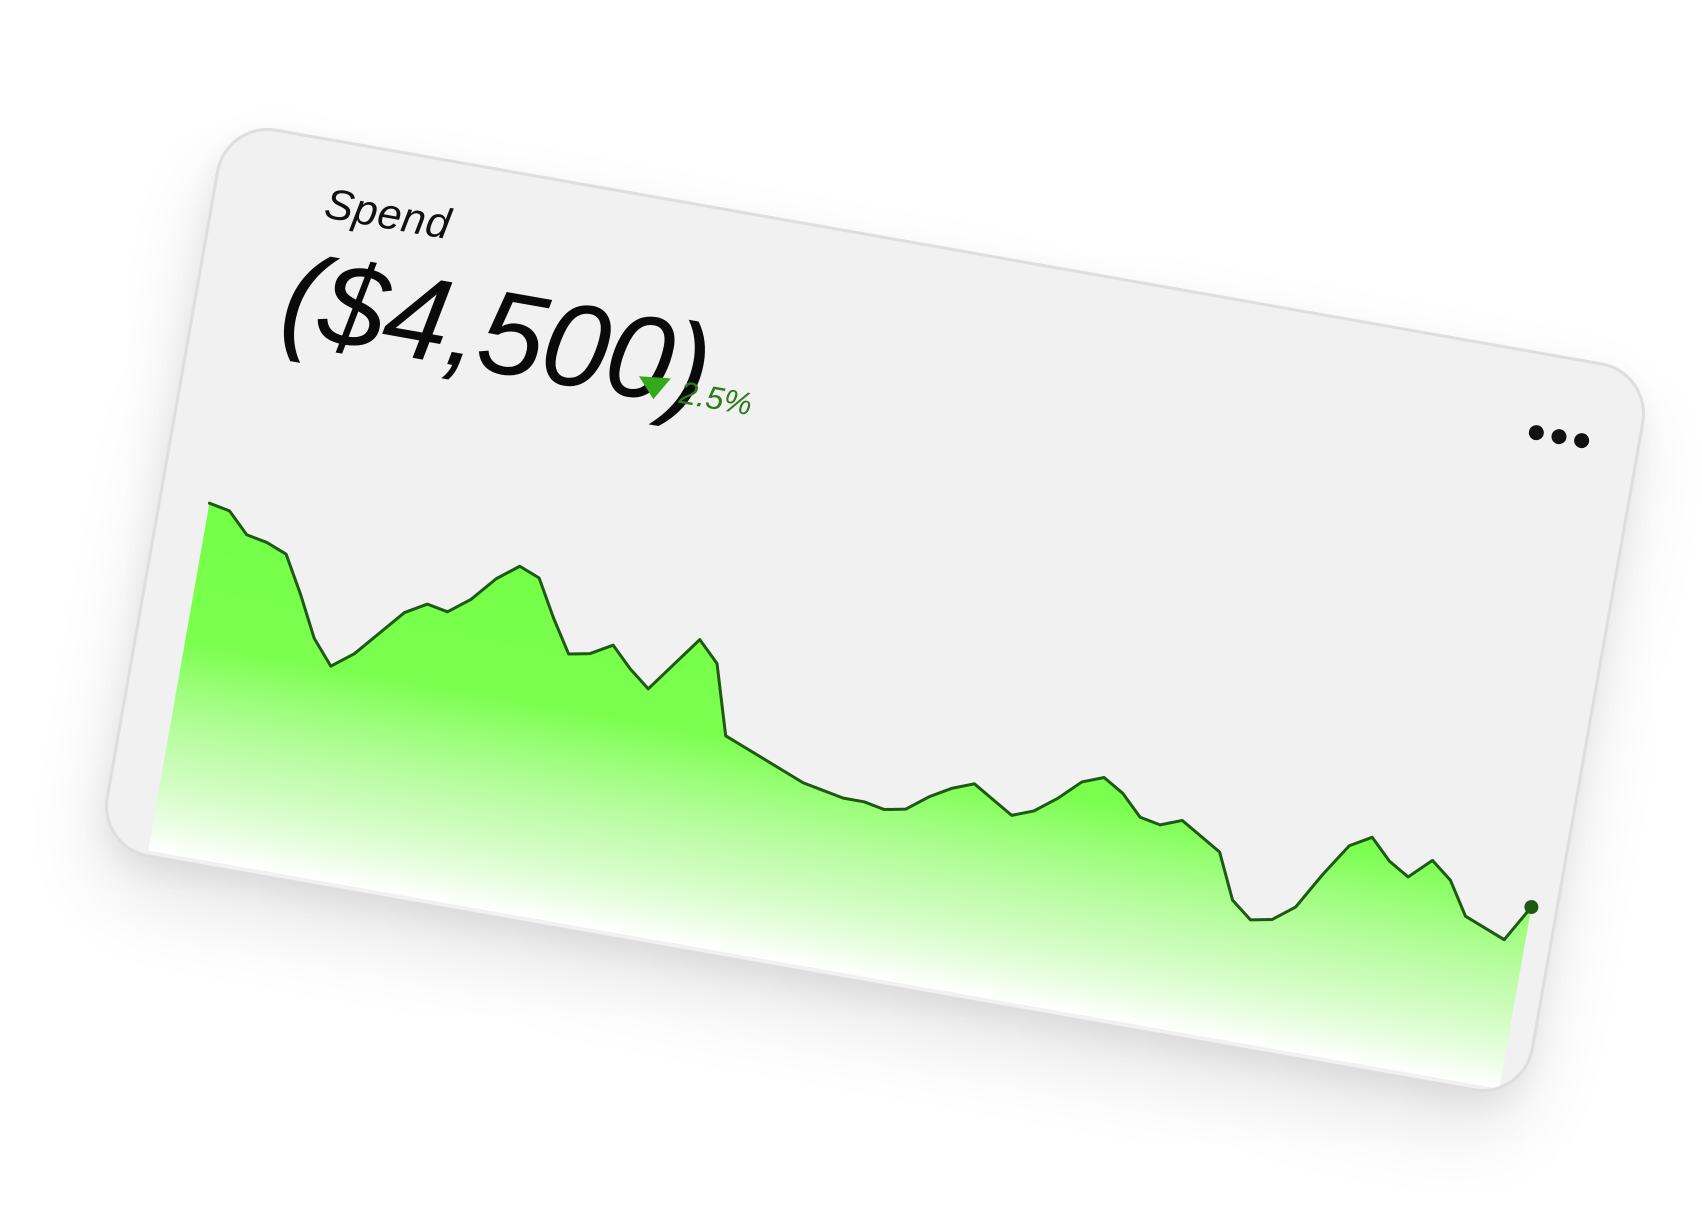  I want to click on more-options-button, so click(1559, 436).